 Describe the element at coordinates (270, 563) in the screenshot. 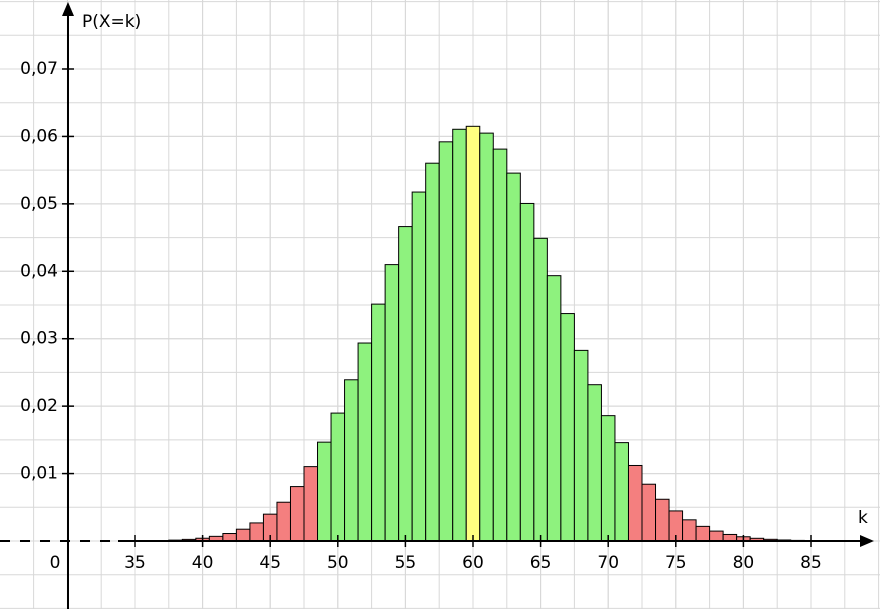

I see `x-tick-label: 45` at that location.